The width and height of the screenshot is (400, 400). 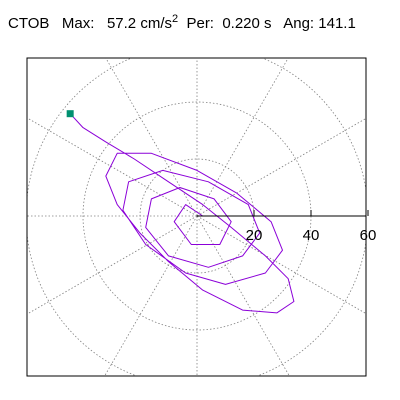 What do you see at coordinates (200, 23) in the screenshot?
I see `per-label: Per:` at bounding box center [200, 23].